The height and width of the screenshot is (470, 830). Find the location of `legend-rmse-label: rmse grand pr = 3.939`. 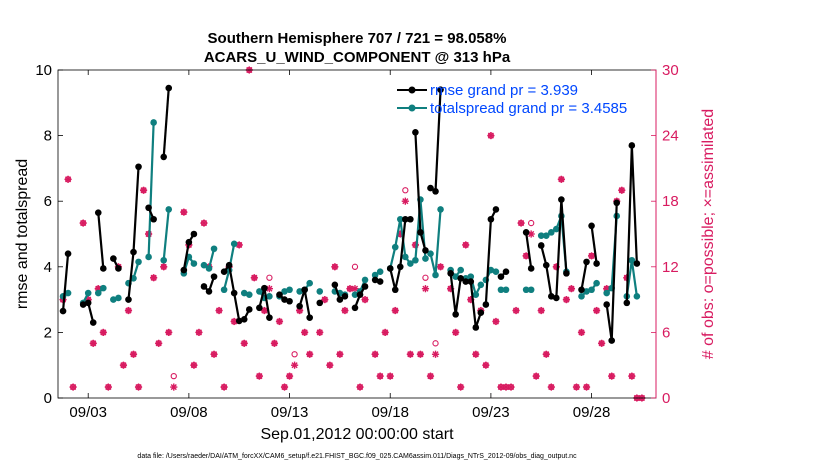

legend-rmse-label: rmse grand pr = 3.939 is located at coordinates (504, 90).